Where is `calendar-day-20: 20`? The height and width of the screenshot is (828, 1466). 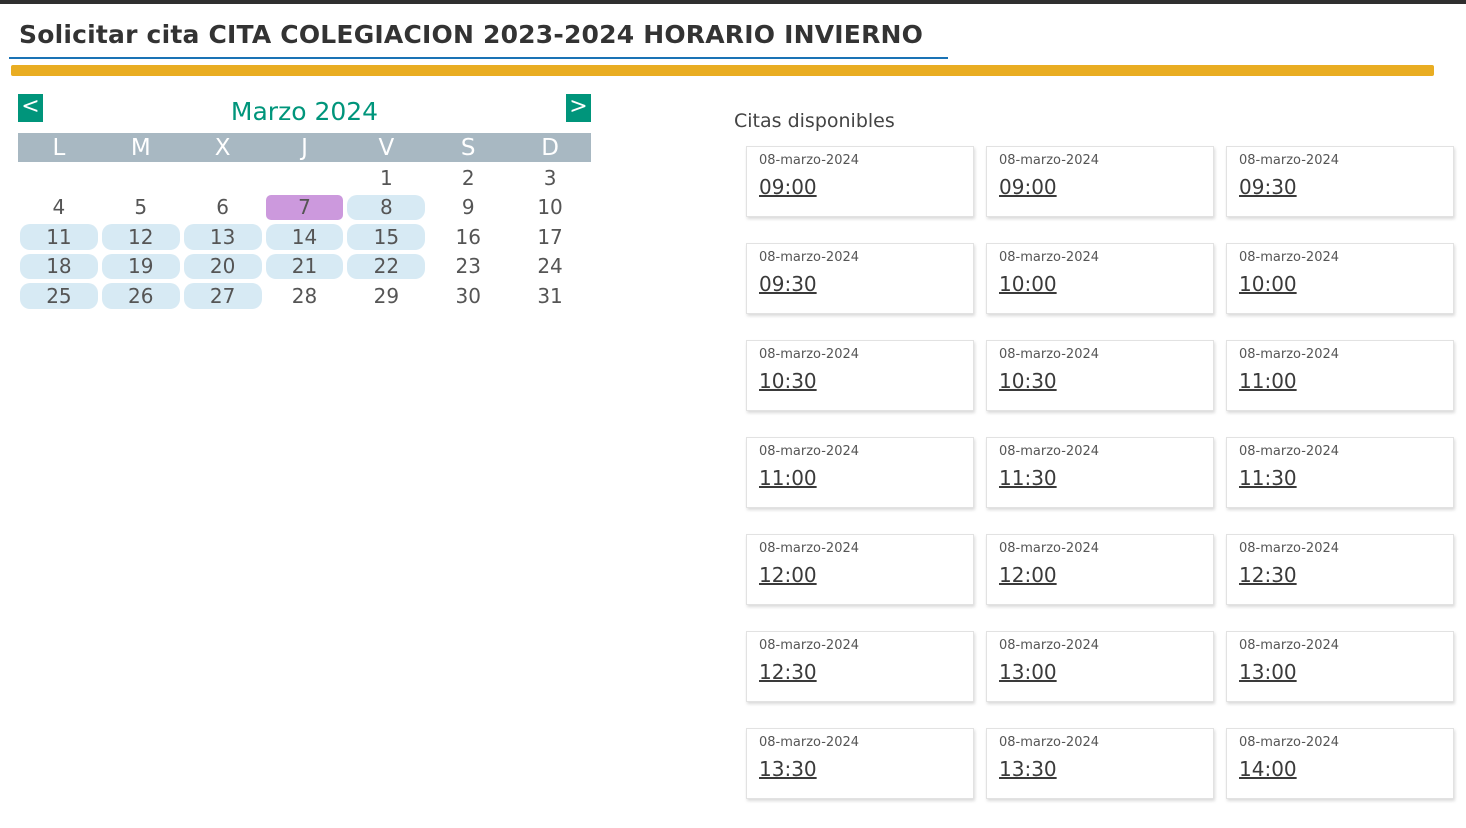 calendar-day-20: 20 is located at coordinates (222, 266).